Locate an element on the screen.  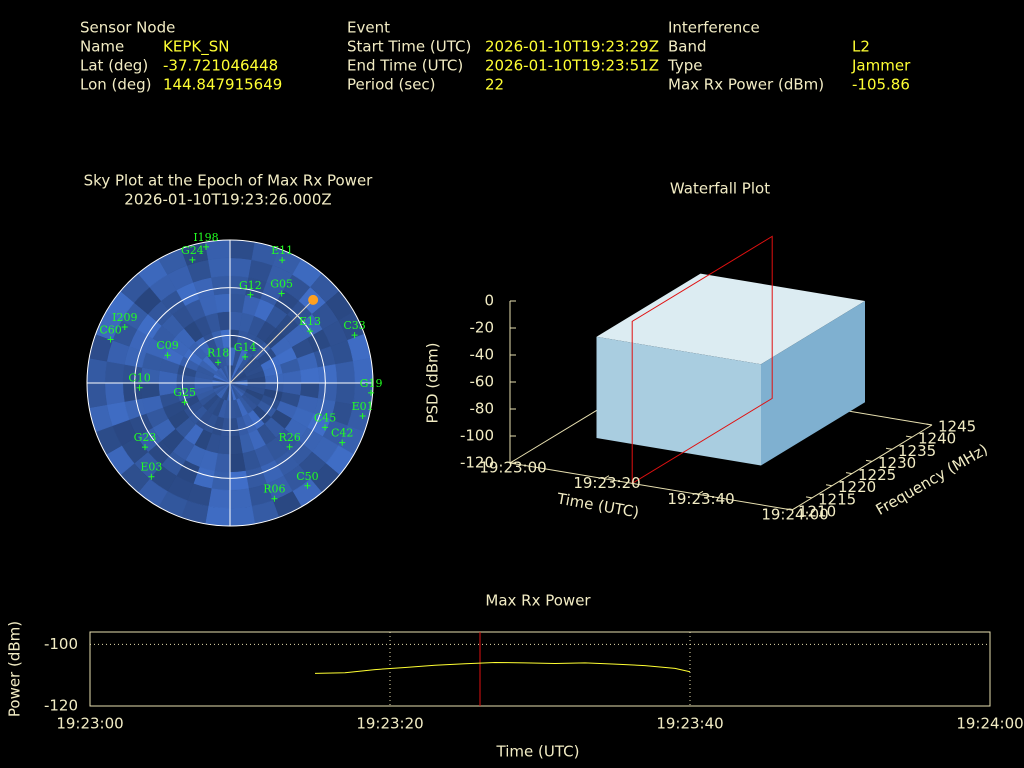
jammer-marker is located at coordinates (313, 299).